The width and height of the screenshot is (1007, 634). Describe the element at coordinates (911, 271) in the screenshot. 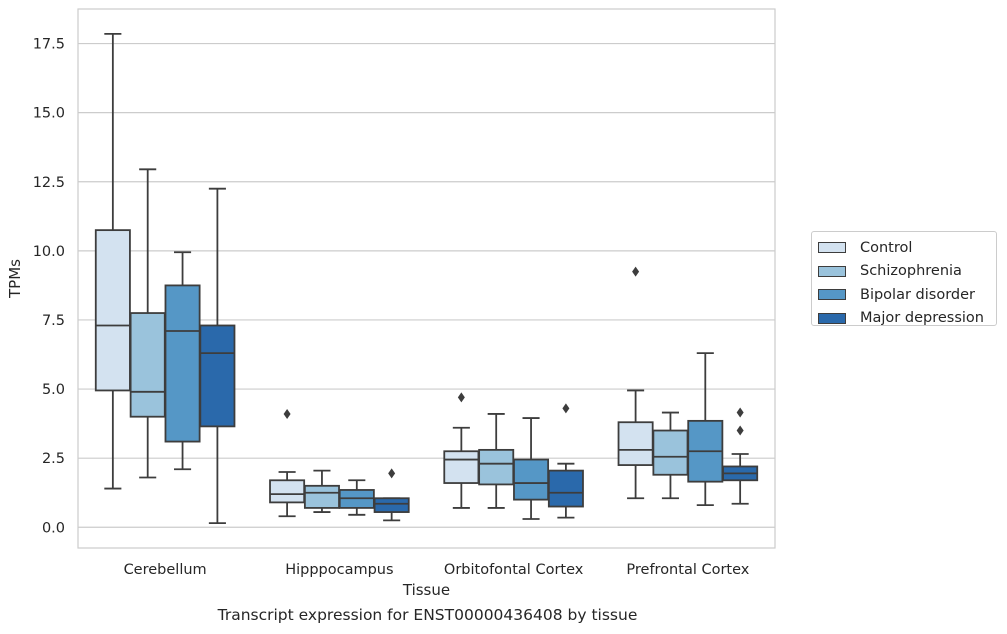

I see `legend-label: Schizophrenia` at that location.